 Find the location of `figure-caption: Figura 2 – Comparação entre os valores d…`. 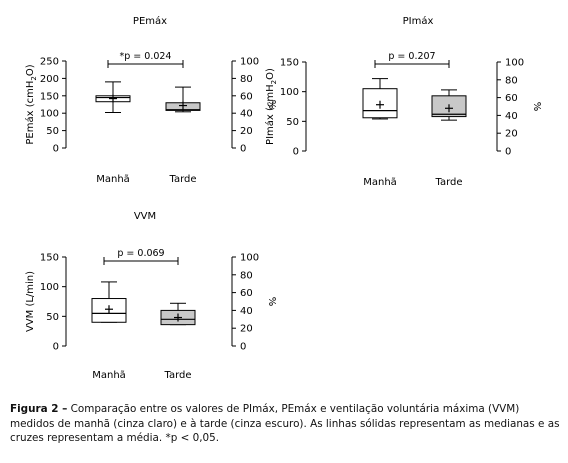

figure-caption: Figura 2 – Comparação entre os valores d… is located at coordinates (286, 424).